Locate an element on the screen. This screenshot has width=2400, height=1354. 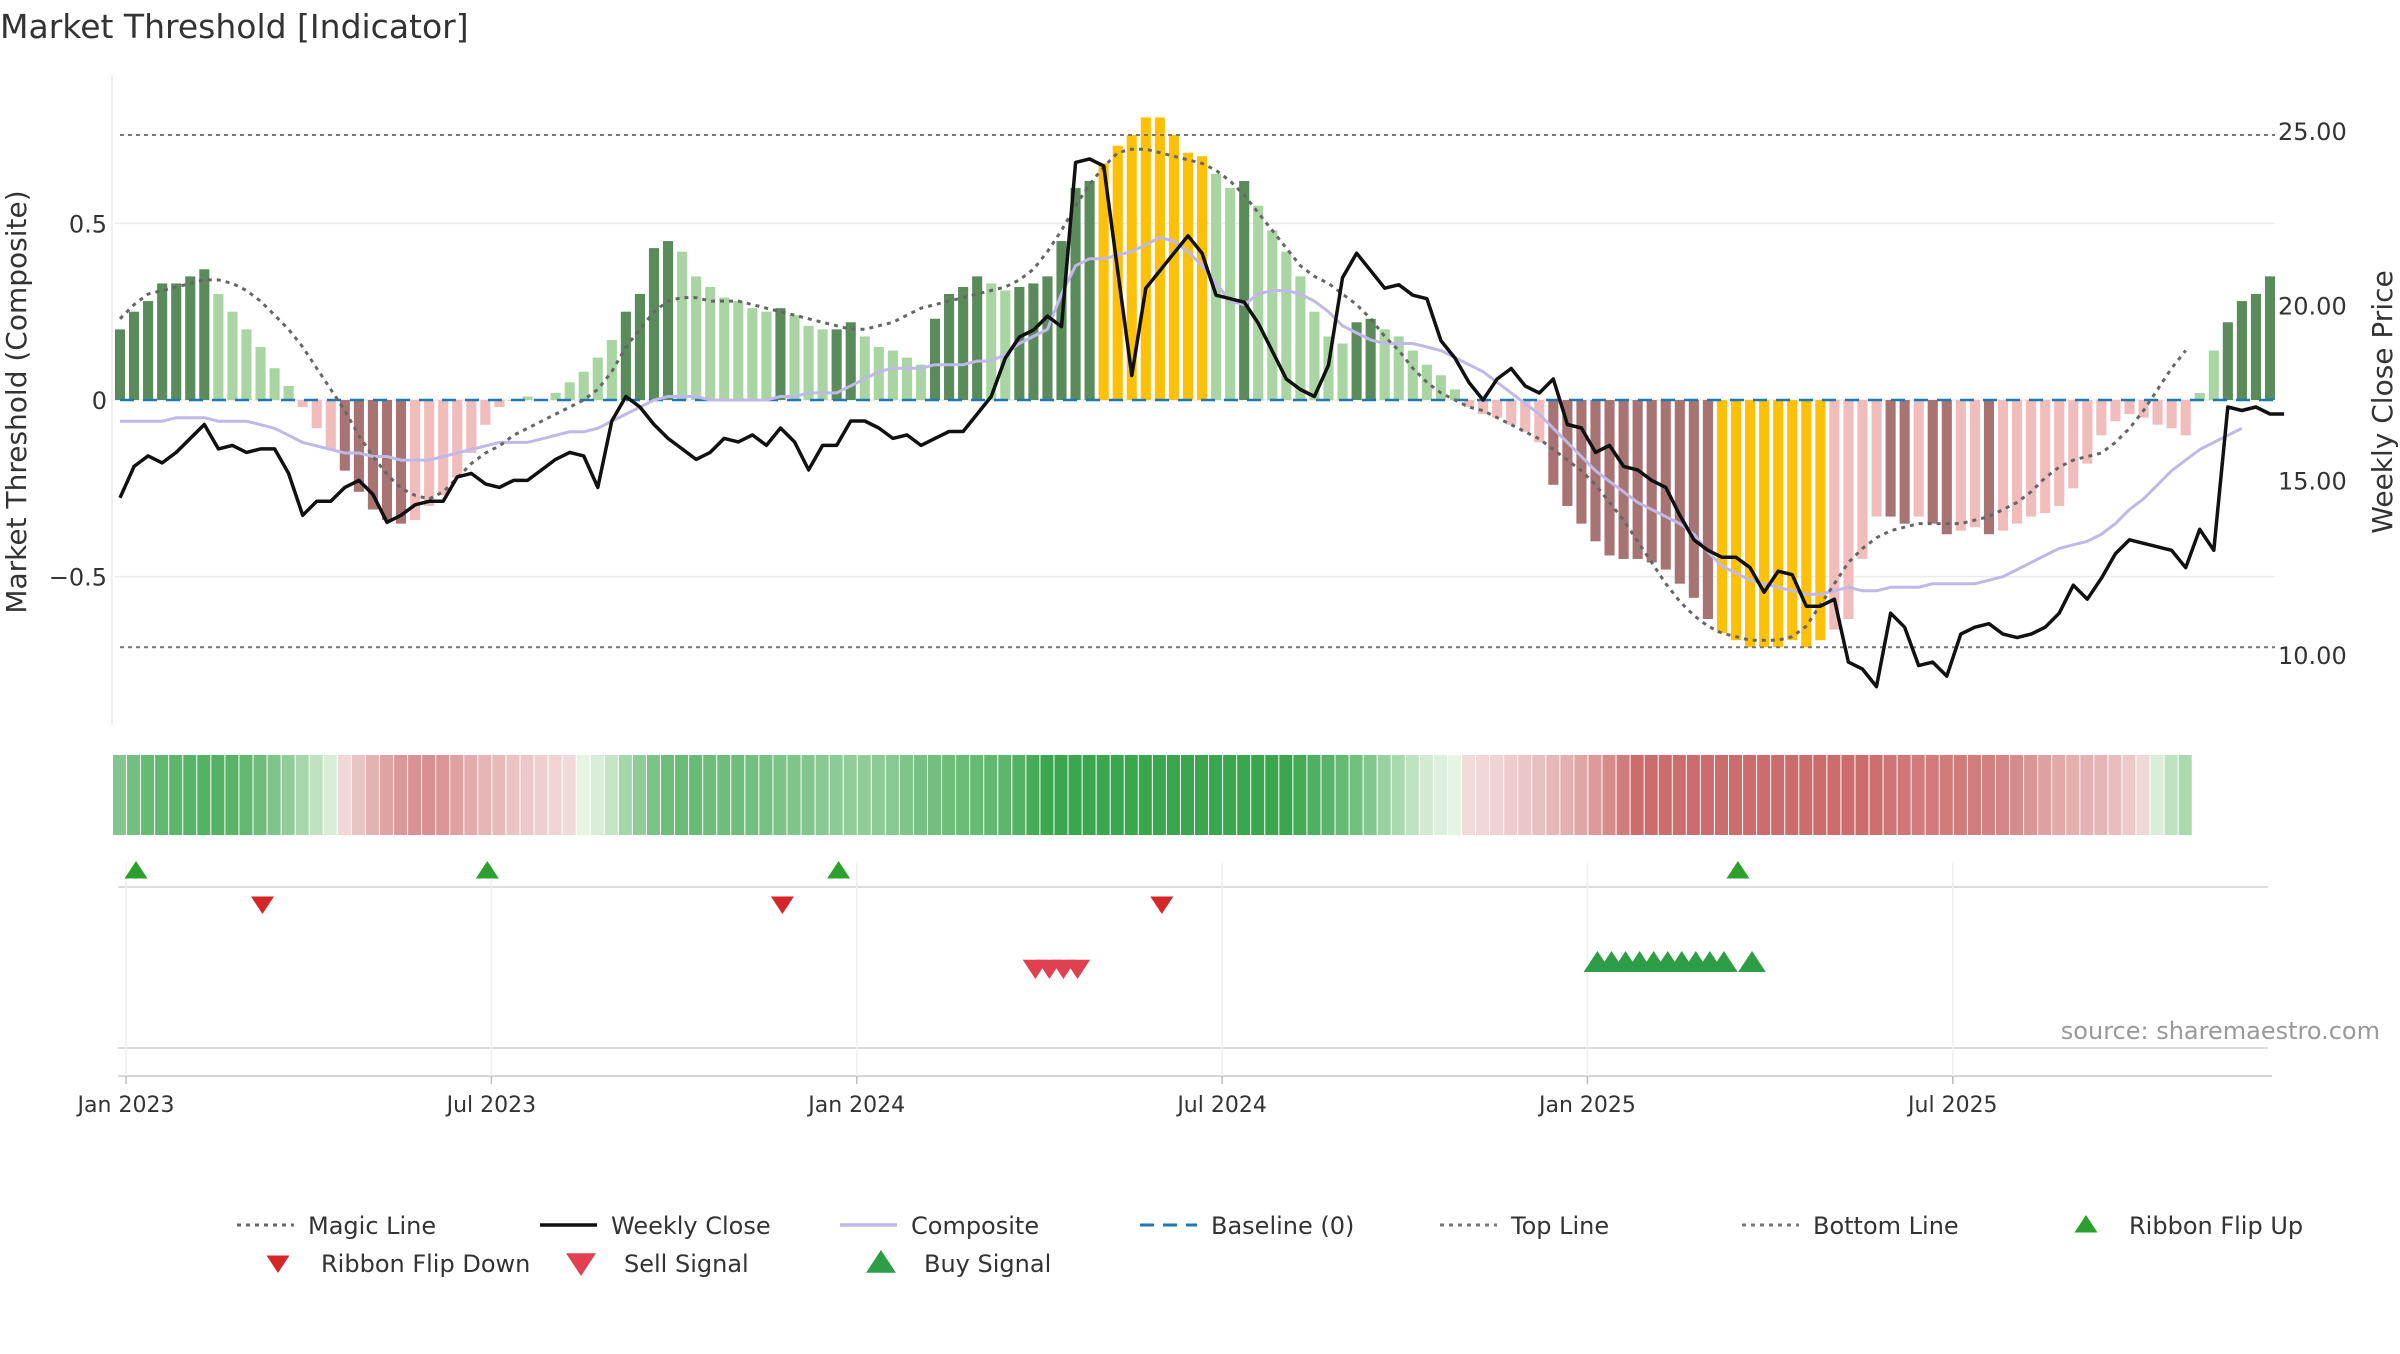
chart-title: Market Threshold [Indicator] is located at coordinates (234, 26).